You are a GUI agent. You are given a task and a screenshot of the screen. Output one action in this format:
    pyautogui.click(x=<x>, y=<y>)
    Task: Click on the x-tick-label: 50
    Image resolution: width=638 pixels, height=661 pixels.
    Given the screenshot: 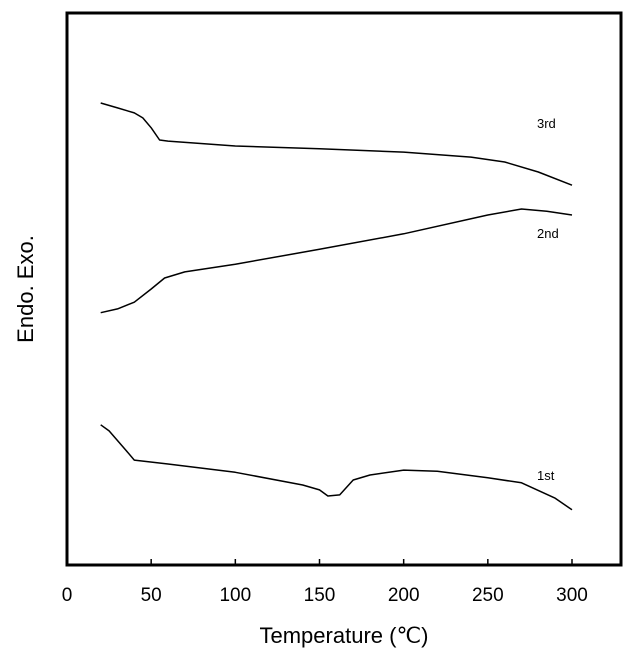 What is the action you would take?
    pyautogui.click(x=151, y=595)
    